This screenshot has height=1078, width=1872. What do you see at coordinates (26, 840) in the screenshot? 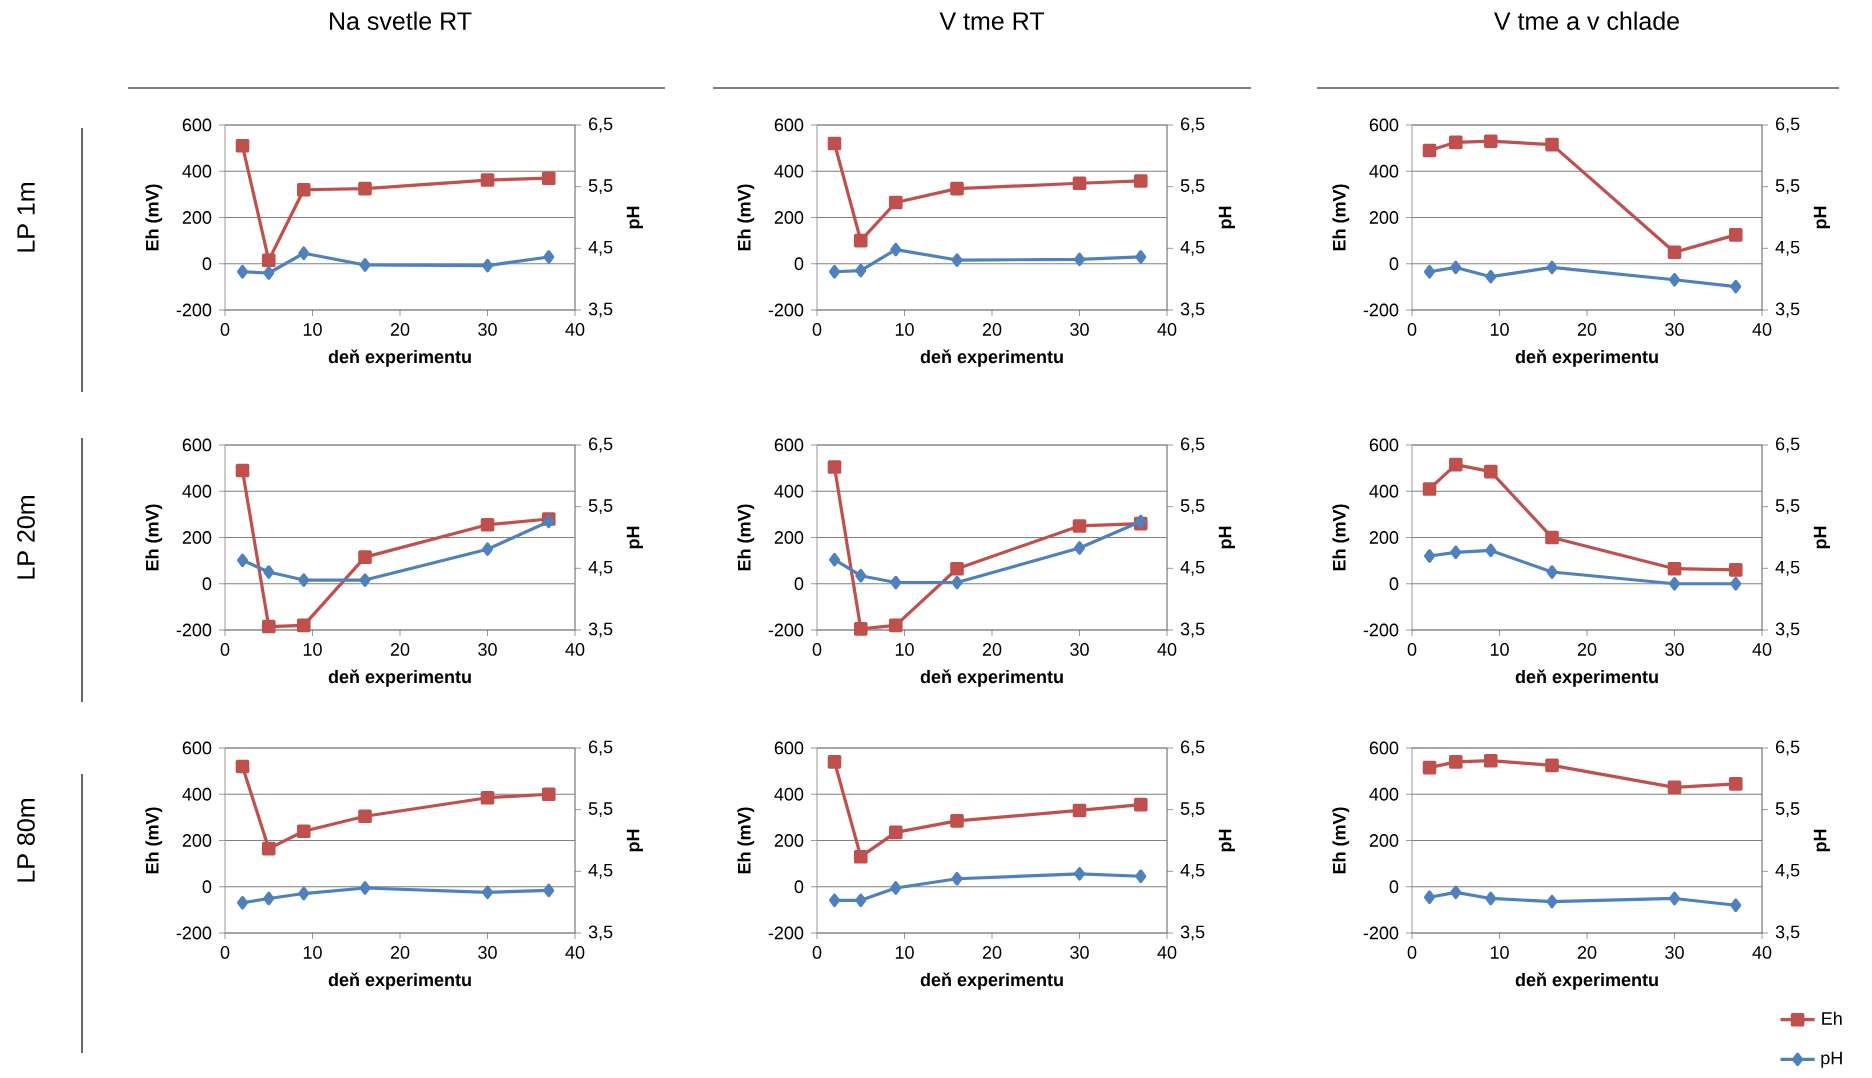
I see `text: LP 80m` at bounding box center [26, 840].